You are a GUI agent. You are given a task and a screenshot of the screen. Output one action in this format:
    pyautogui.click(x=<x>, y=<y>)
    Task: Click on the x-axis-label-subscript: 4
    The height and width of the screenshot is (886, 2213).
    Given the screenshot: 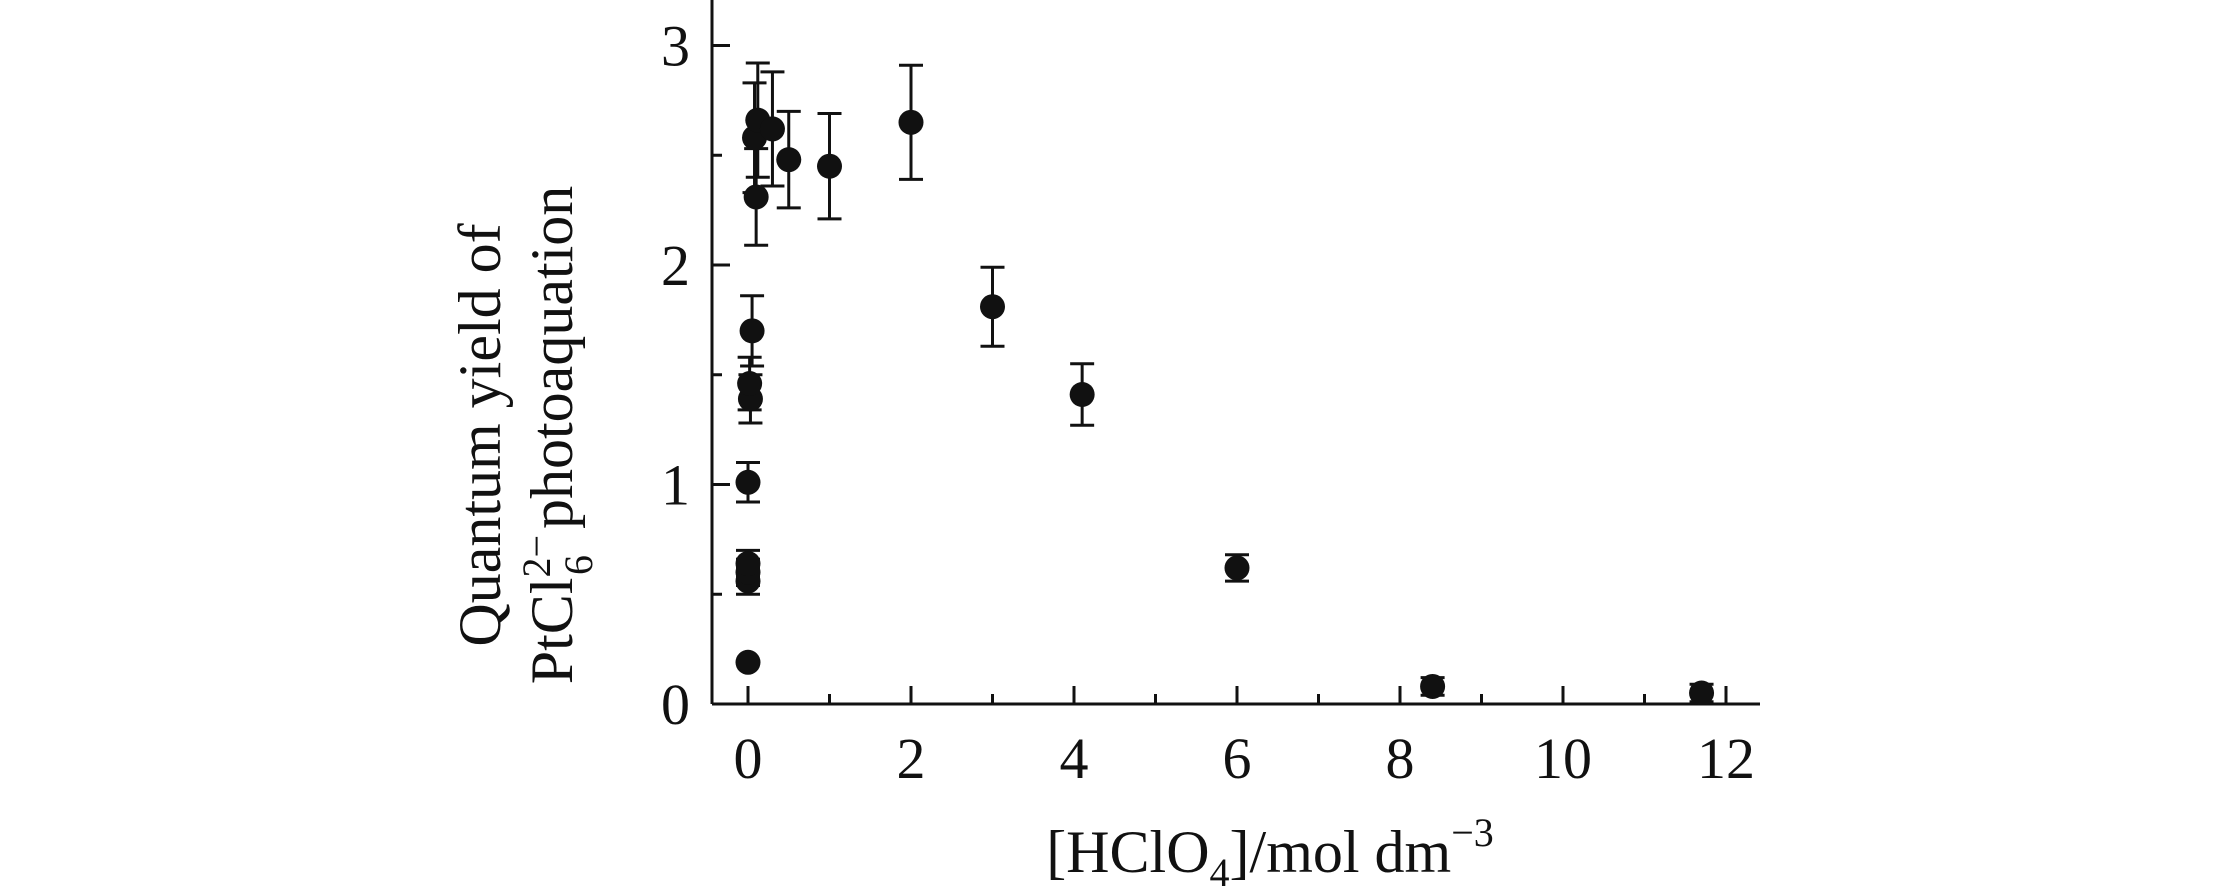 What is the action you would take?
    pyautogui.click(x=1220, y=868)
    